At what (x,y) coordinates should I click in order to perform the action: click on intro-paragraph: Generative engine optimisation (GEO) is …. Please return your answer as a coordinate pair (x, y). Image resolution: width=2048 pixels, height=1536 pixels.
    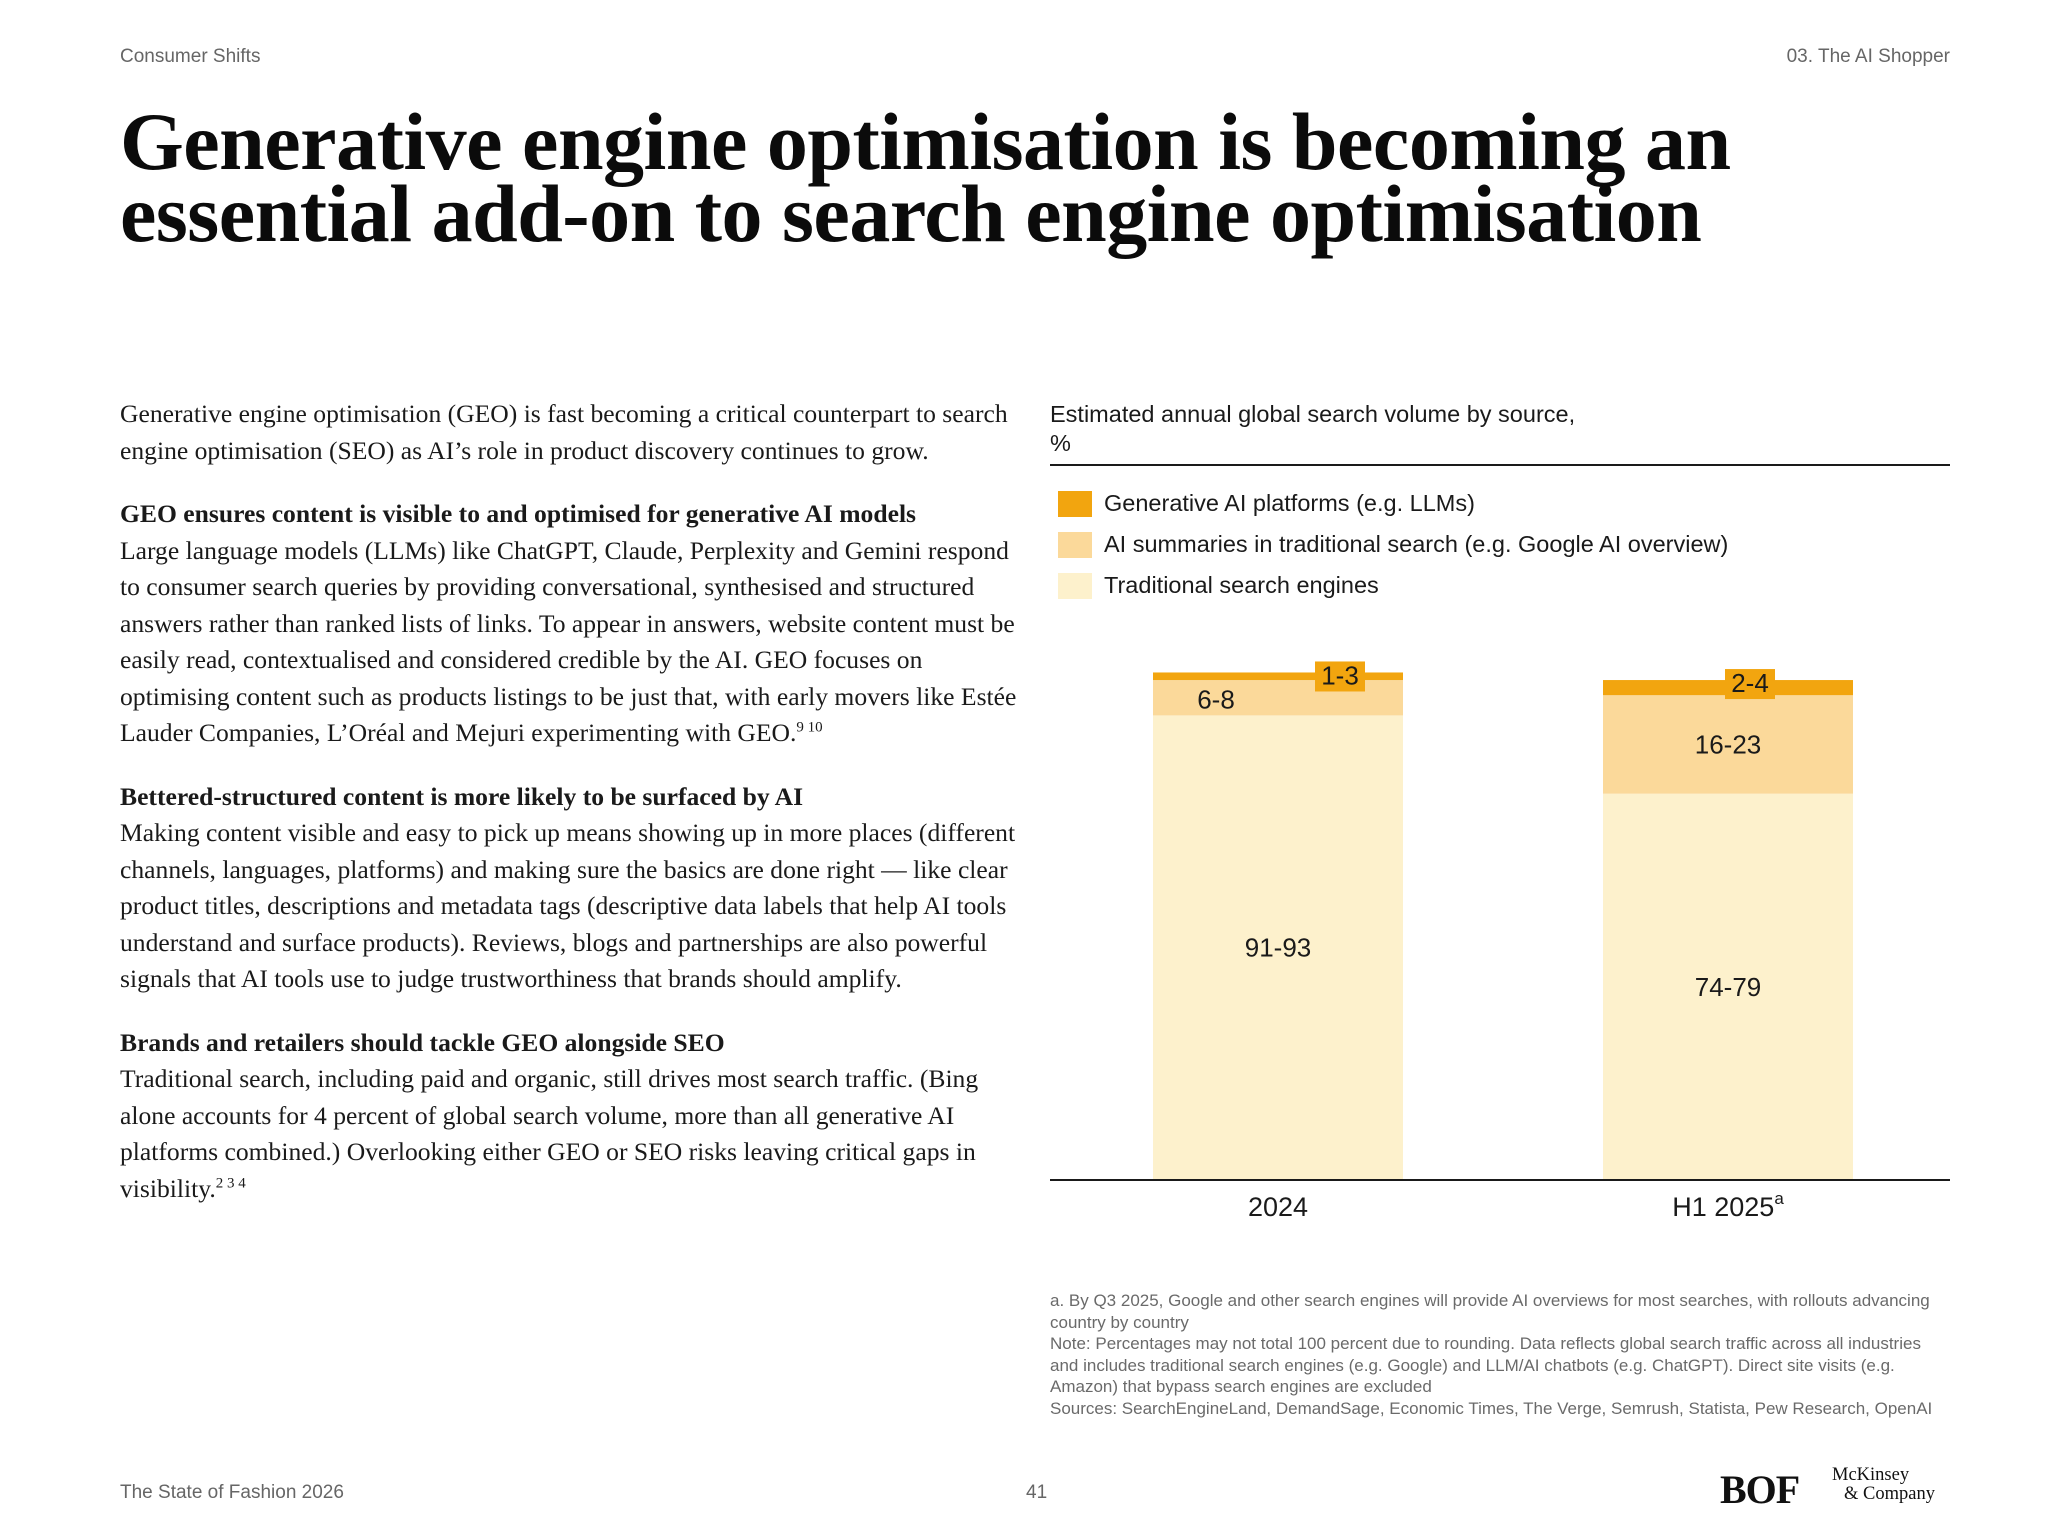
    Looking at the image, I should click on (564, 432).